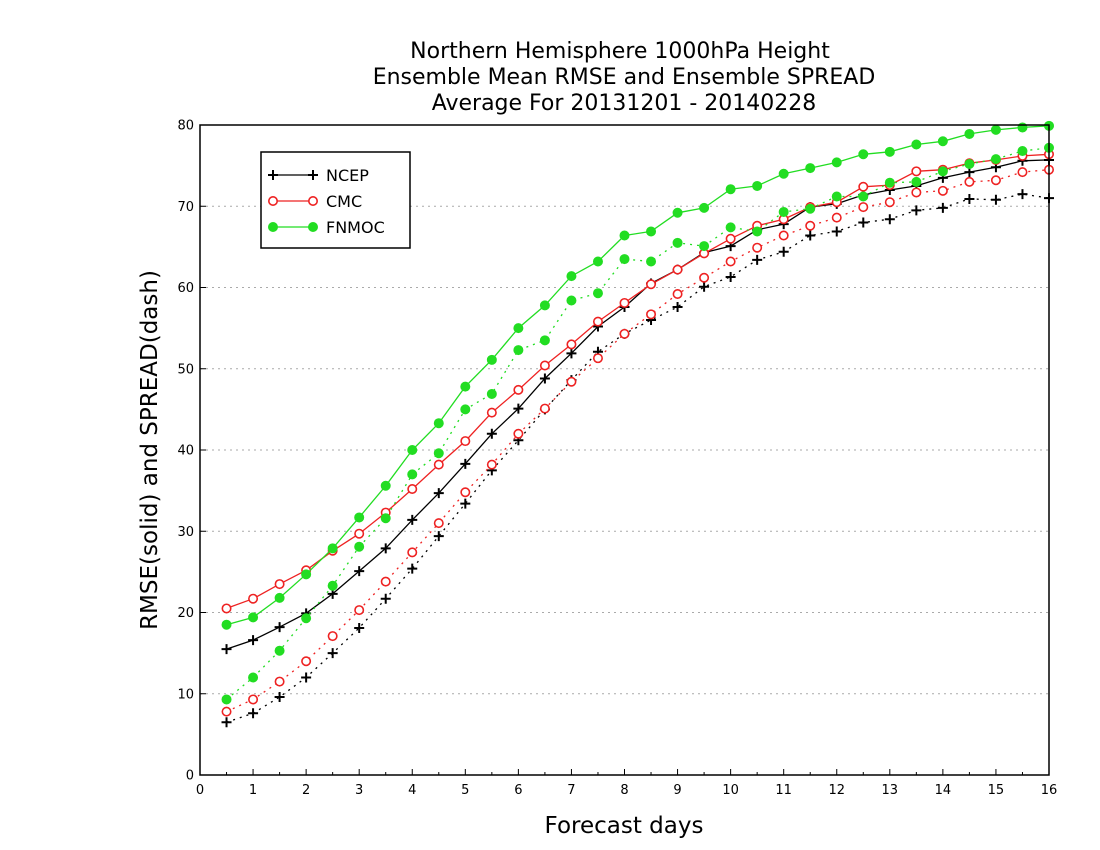 The height and width of the screenshot is (850, 1100). What do you see at coordinates (1049, 790) in the screenshot?
I see `x-tick-label: 16` at bounding box center [1049, 790].